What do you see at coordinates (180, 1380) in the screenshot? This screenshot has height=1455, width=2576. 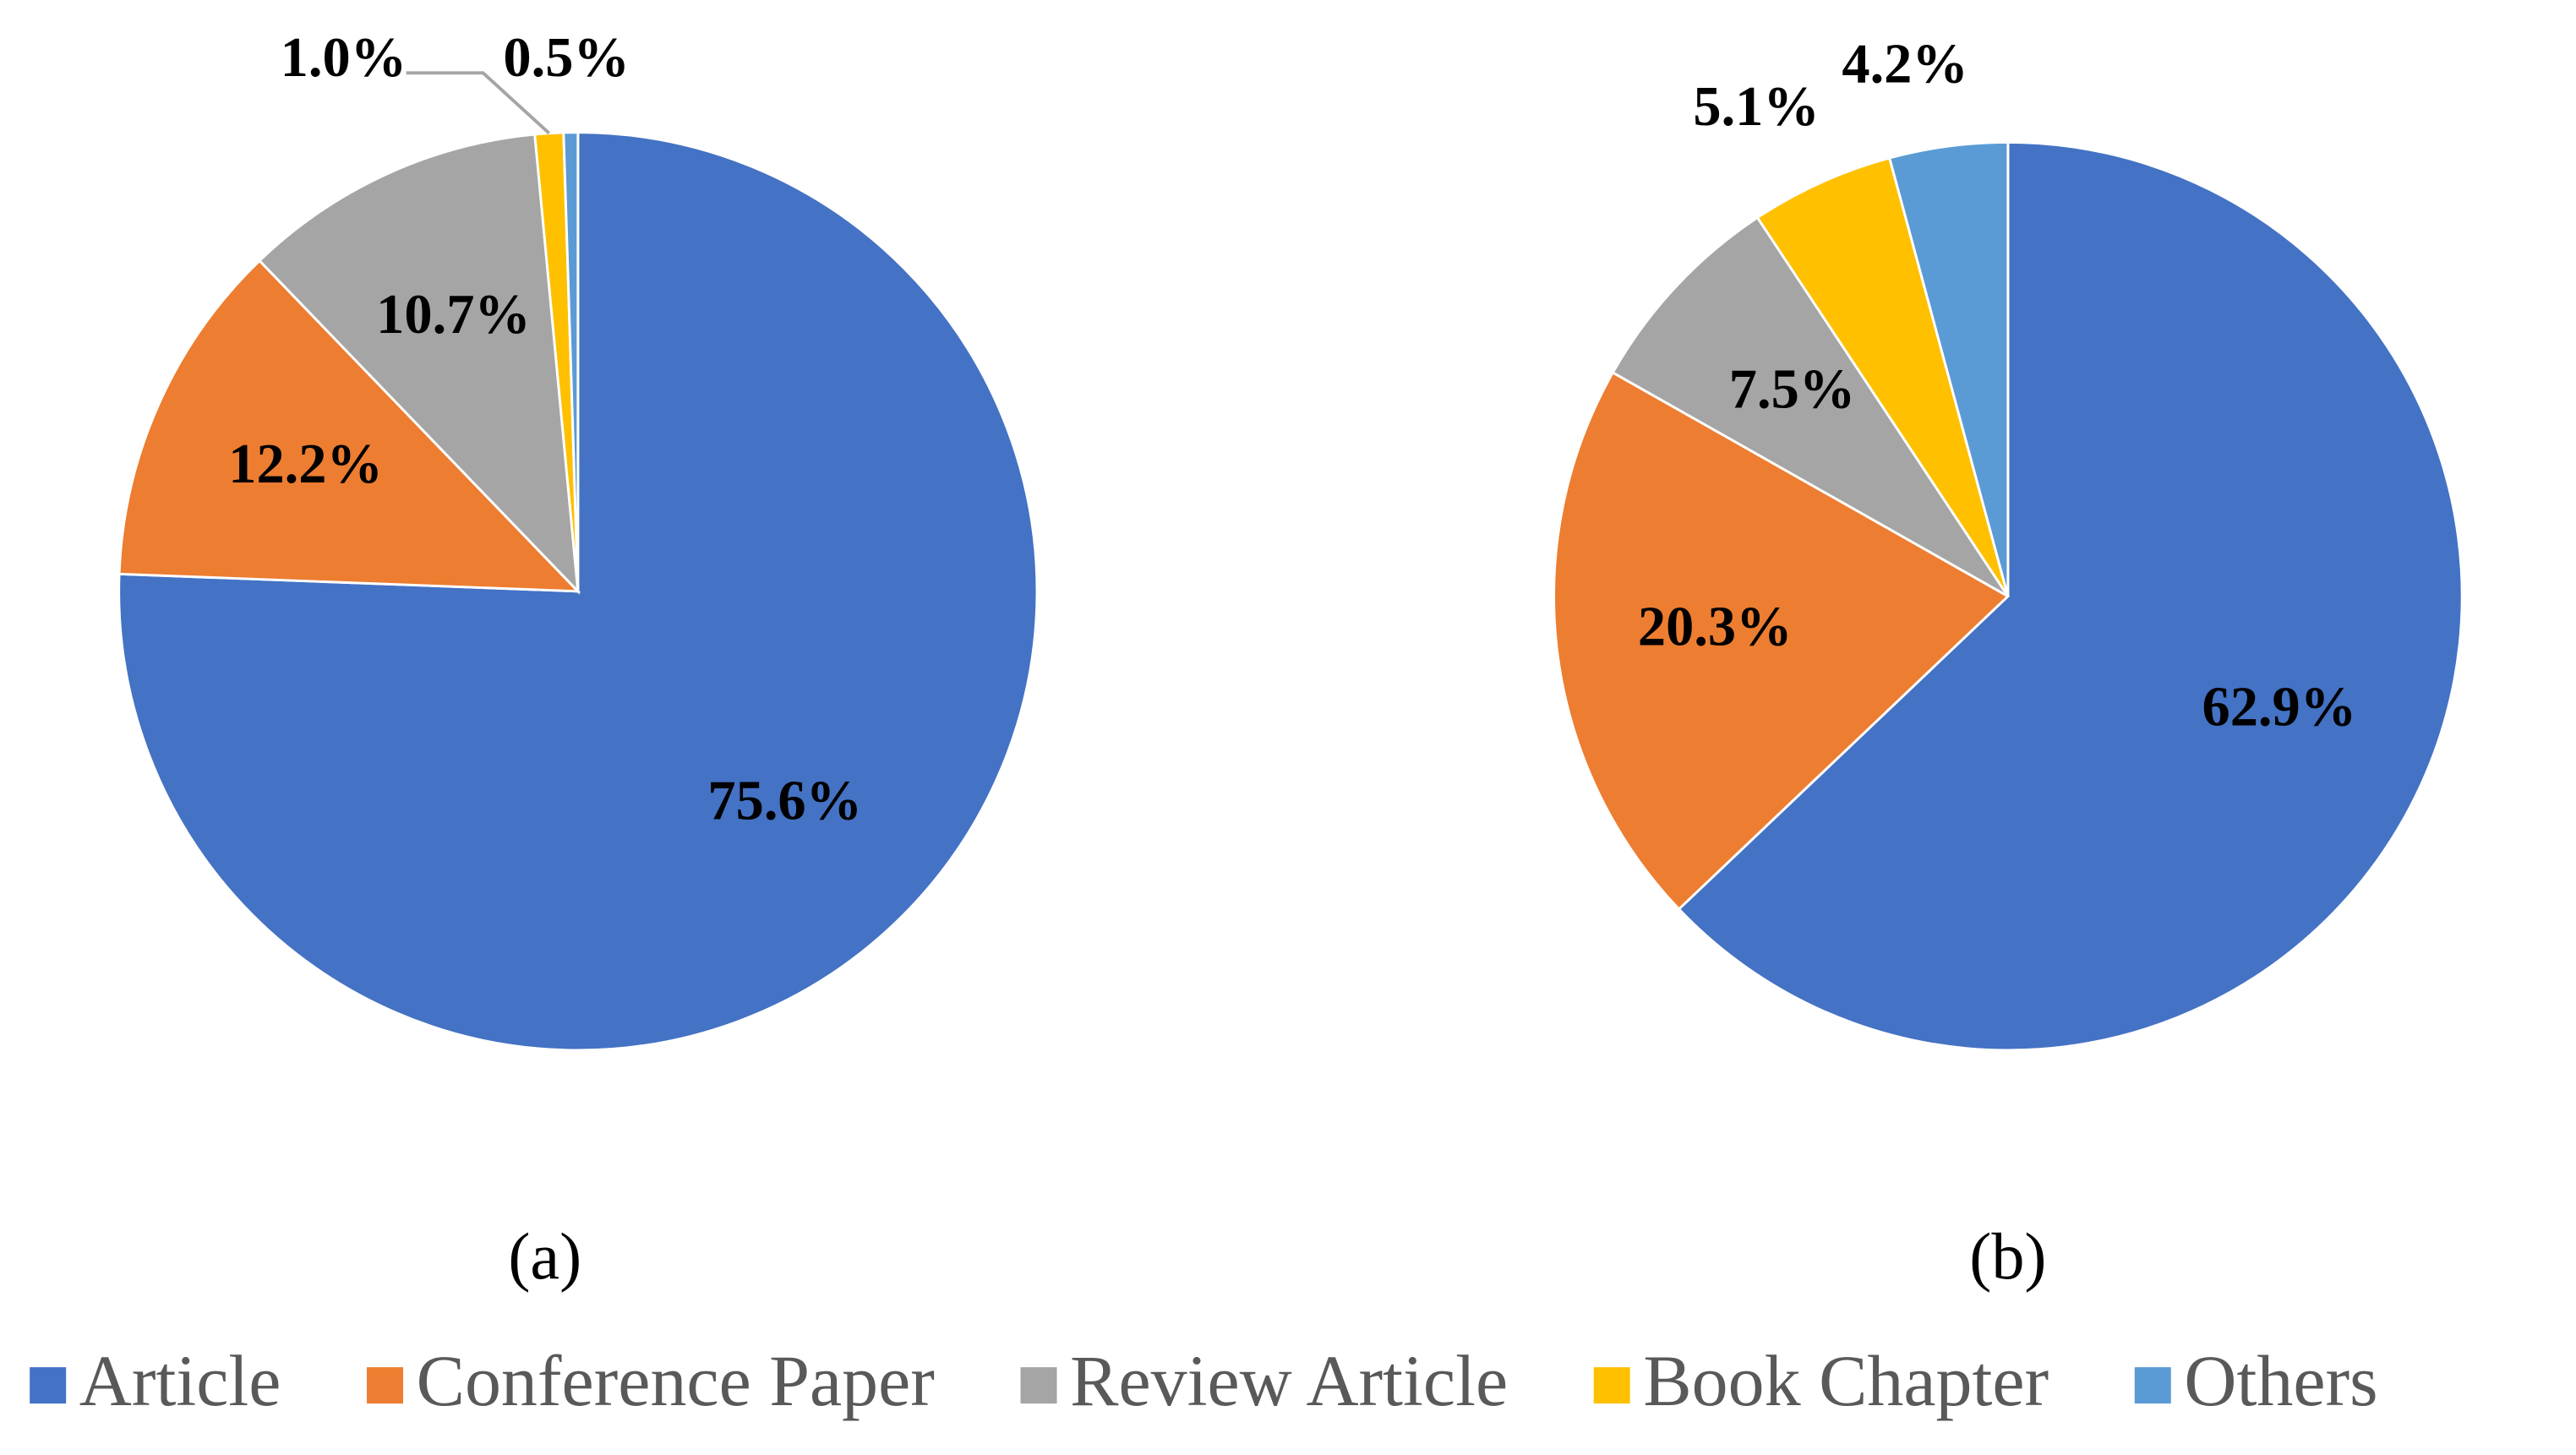 I see `legend-label: Article` at bounding box center [180, 1380].